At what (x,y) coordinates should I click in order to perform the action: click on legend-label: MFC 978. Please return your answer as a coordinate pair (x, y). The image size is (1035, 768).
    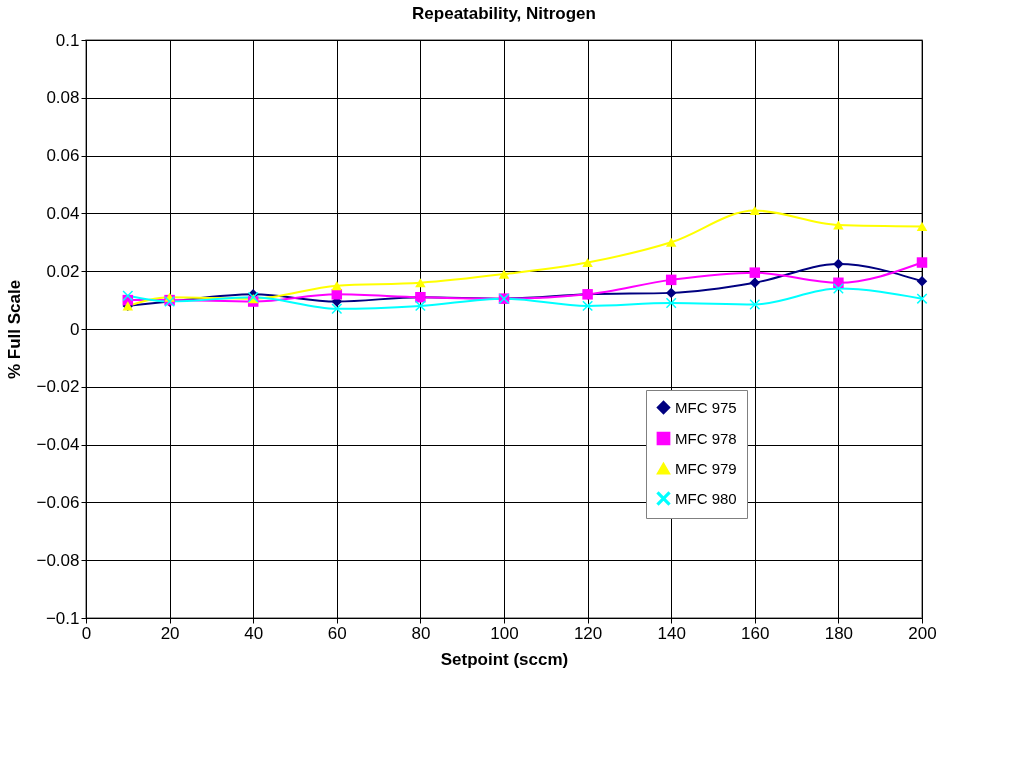
    Looking at the image, I should click on (706, 438).